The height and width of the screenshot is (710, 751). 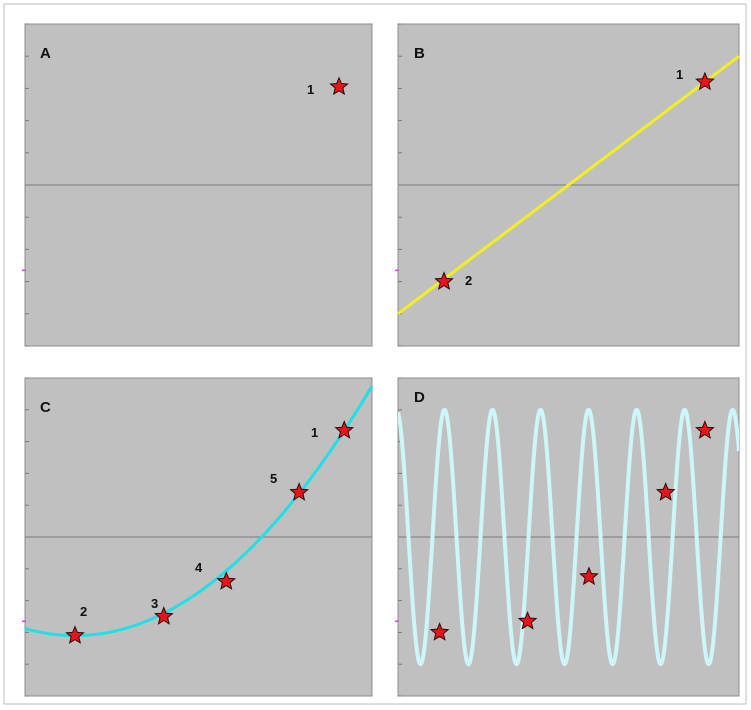 I want to click on panel-a-plot, so click(x=339, y=86).